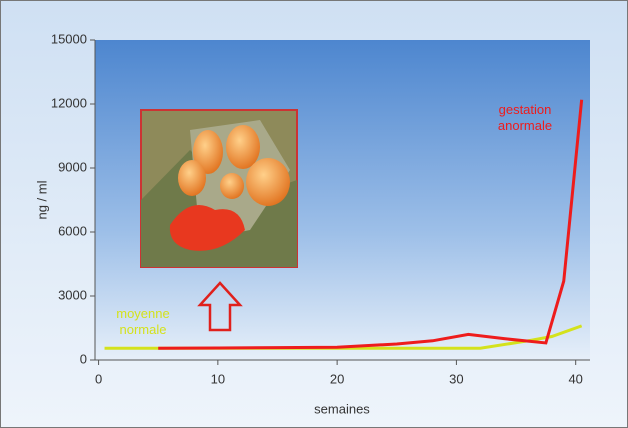 The width and height of the screenshot is (628, 428). Describe the element at coordinates (83, 358) in the screenshot. I see `y-tick-label: 0` at that location.